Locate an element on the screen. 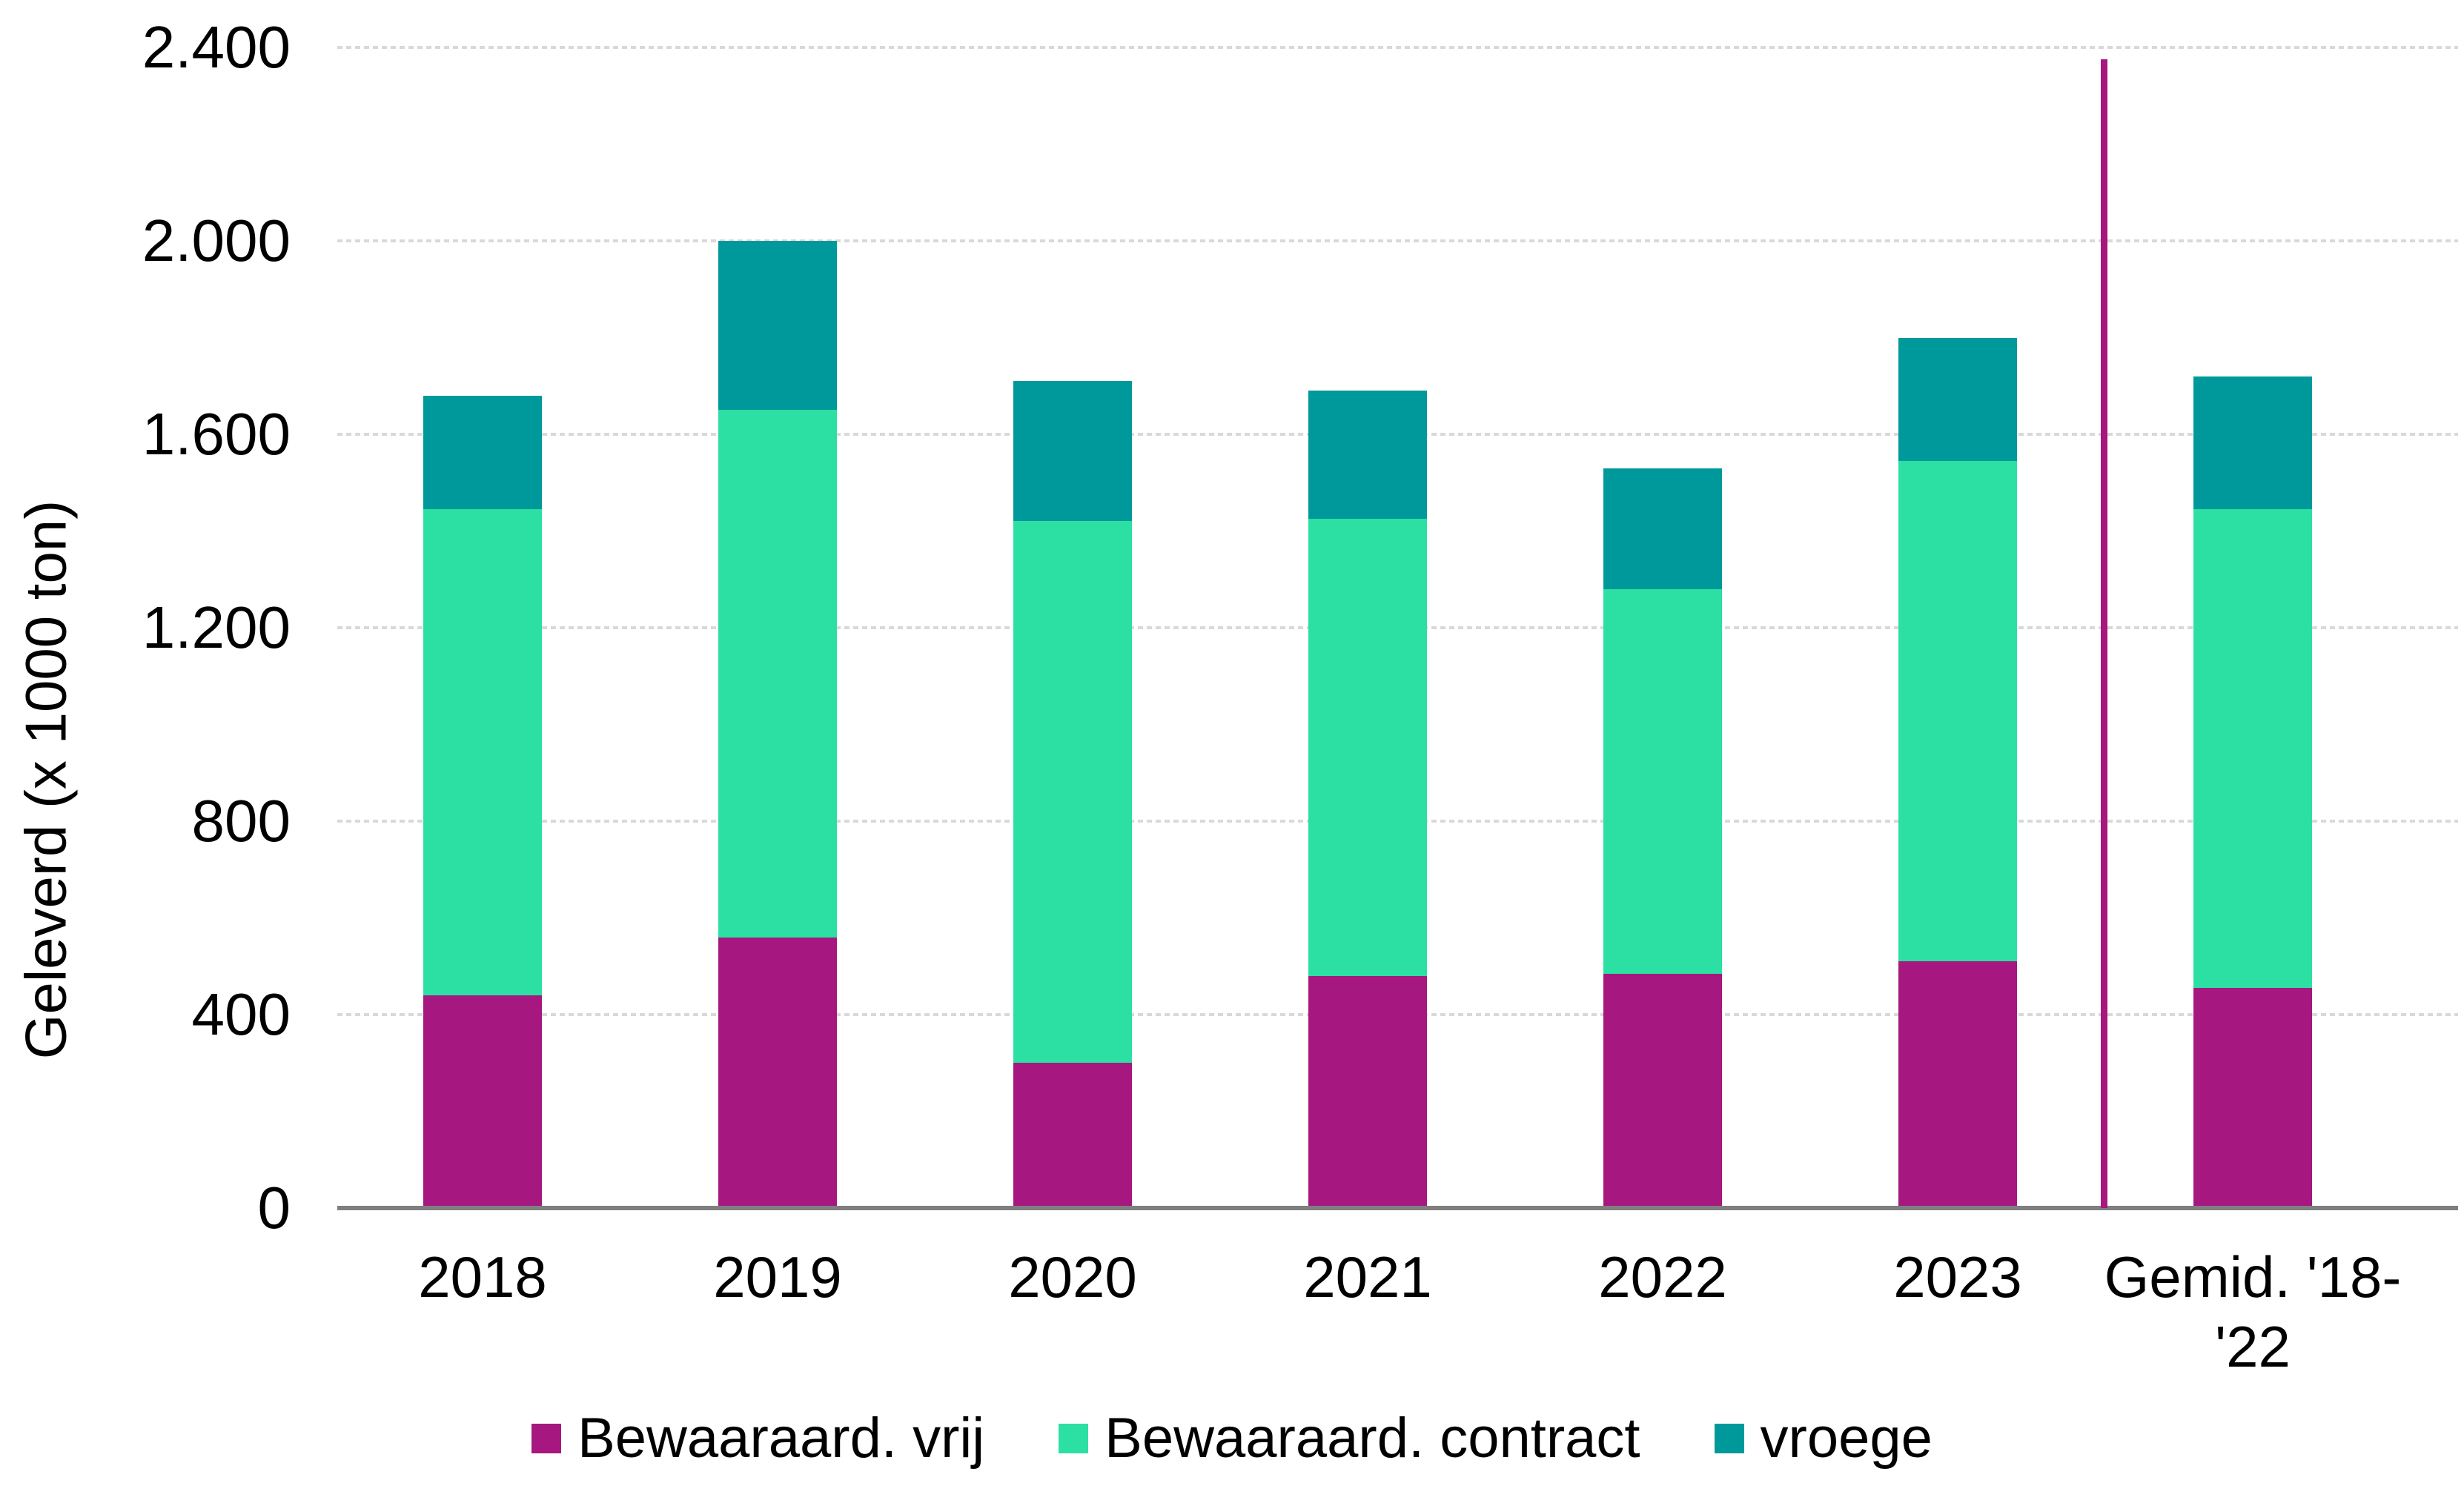  bar-2019-segment-bewaaraard-contract is located at coordinates (777, 674).